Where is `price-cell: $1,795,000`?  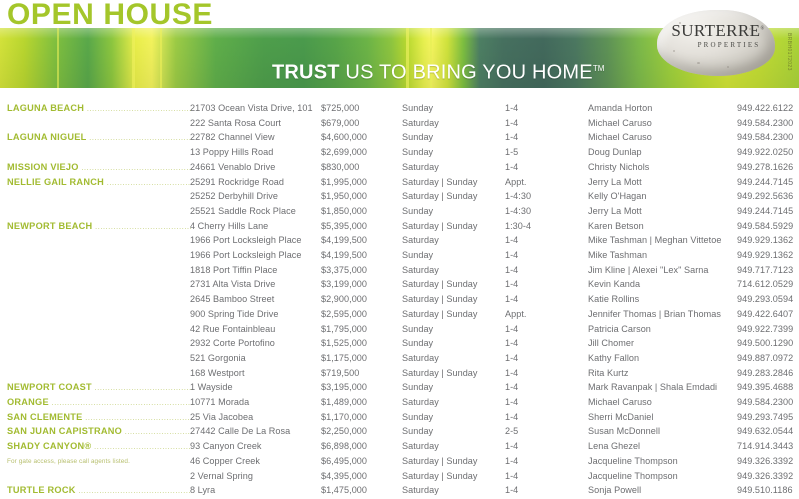
price-cell: $1,795,000 is located at coordinates (344, 328).